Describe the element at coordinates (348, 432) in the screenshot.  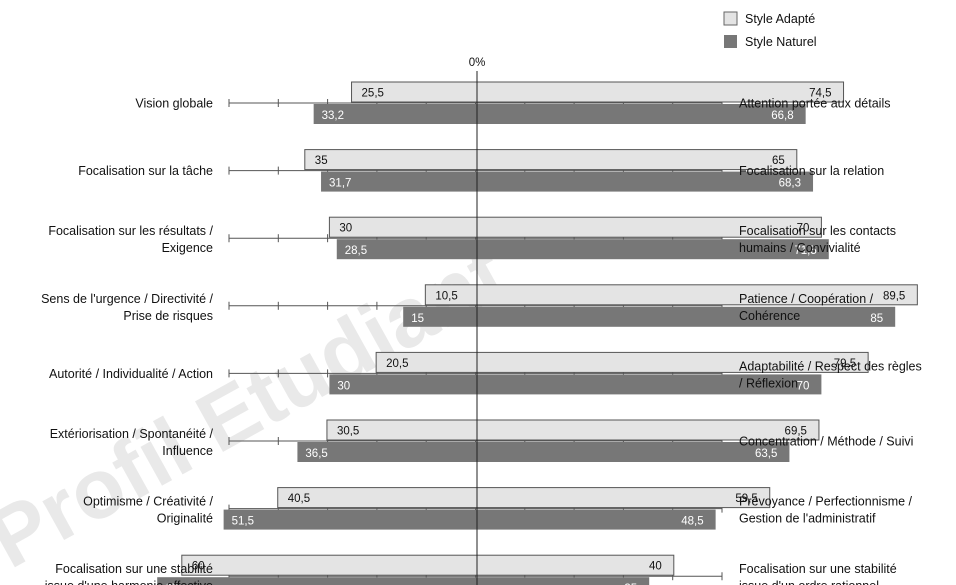
I see `value-label: 30,5` at that location.